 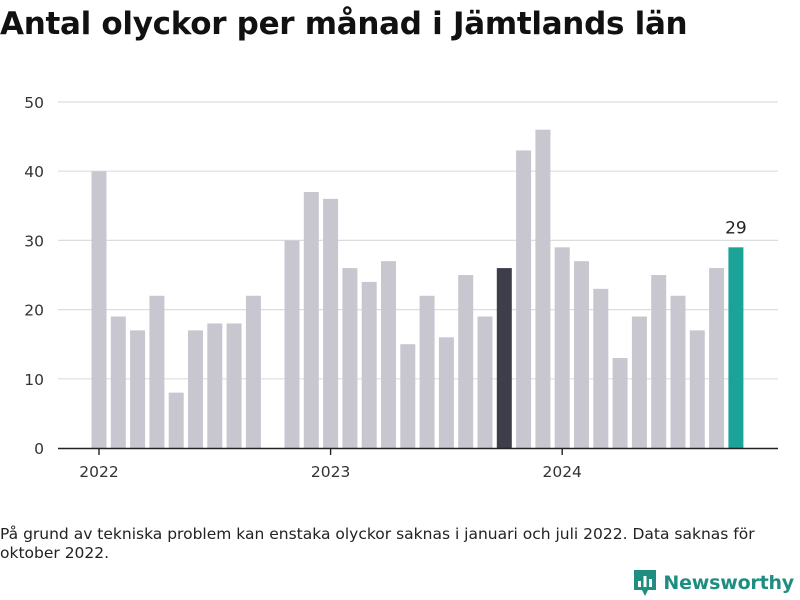 I want to click on y-tick-label: 50, so click(x=34, y=103).